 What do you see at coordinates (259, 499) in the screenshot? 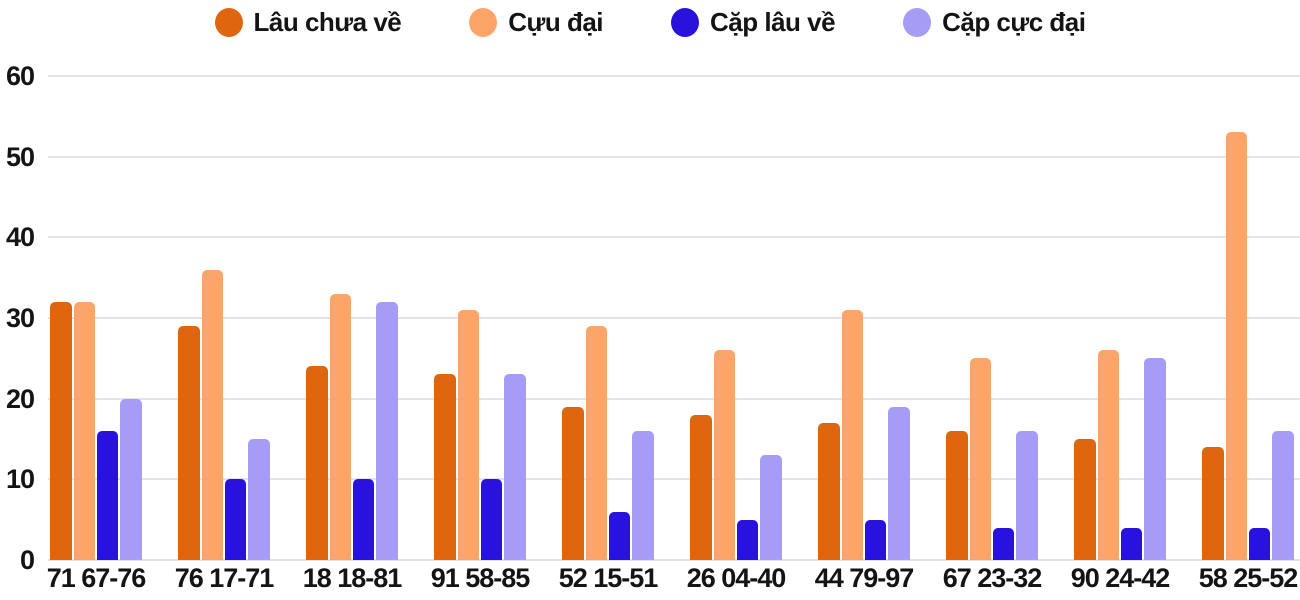
I see `bar-series3-group1` at bounding box center [259, 499].